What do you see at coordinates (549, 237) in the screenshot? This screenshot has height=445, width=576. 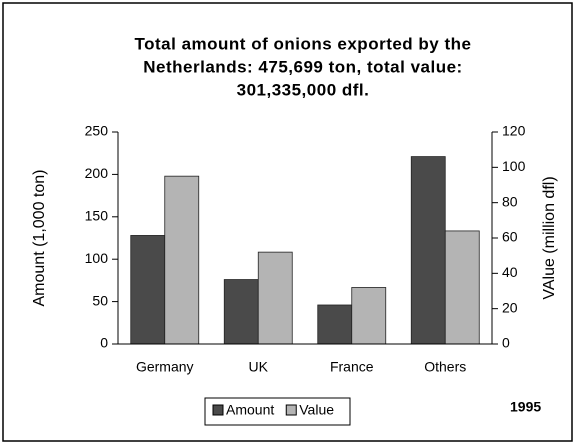 I see `y2-axis-label: VAlue (million dfl)` at bounding box center [549, 237].